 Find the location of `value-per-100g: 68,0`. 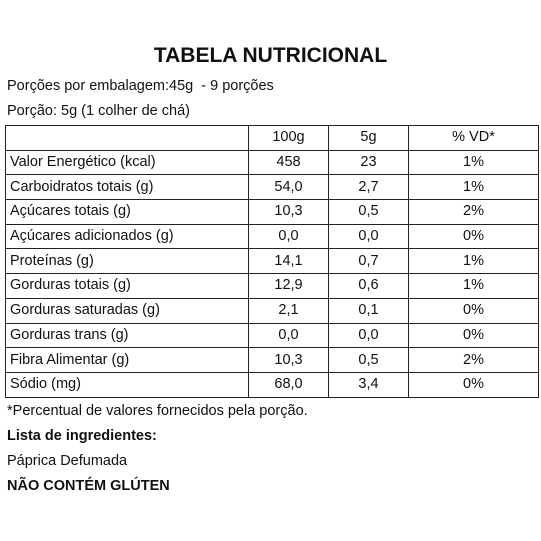

value-per-100g: 68,0 is located at coordinates (288, 384).